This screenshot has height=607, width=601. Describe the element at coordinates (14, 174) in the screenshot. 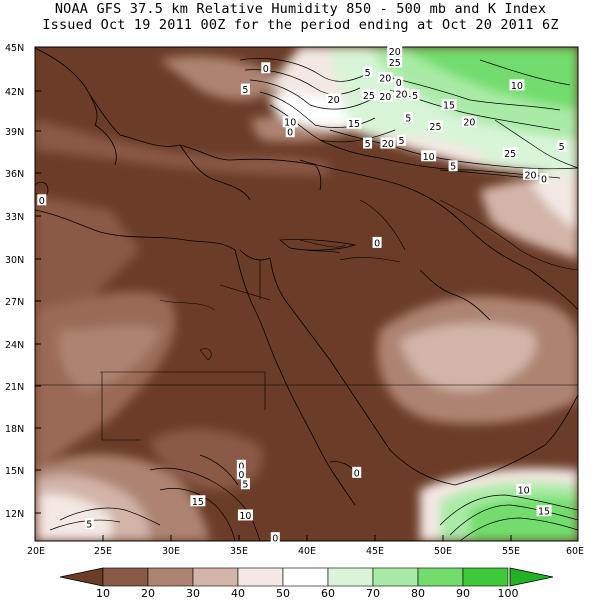

I see `lat-label: 36N` at that location.